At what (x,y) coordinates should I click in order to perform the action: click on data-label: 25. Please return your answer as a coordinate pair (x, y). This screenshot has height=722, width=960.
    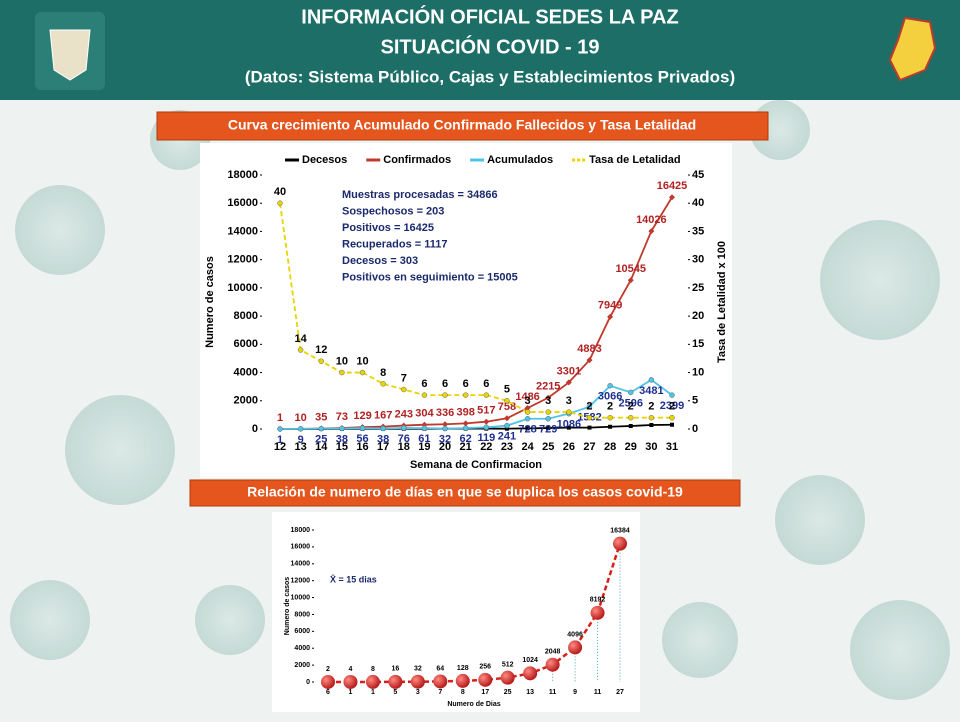
    Looking at the image, I should click on (321, 440).